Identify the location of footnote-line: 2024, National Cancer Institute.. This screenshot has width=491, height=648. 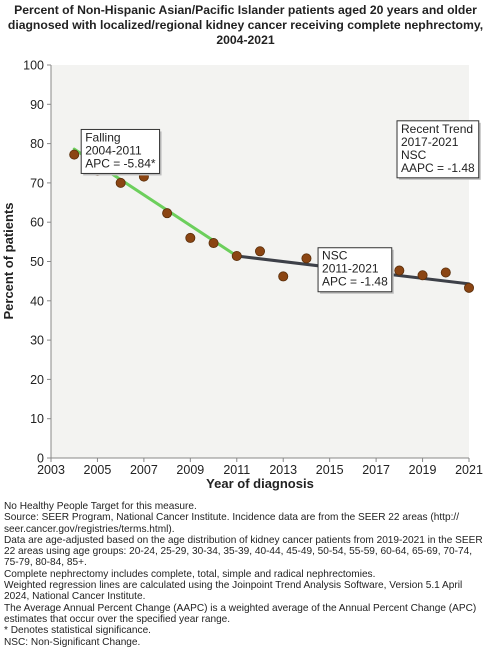
(75, 597).